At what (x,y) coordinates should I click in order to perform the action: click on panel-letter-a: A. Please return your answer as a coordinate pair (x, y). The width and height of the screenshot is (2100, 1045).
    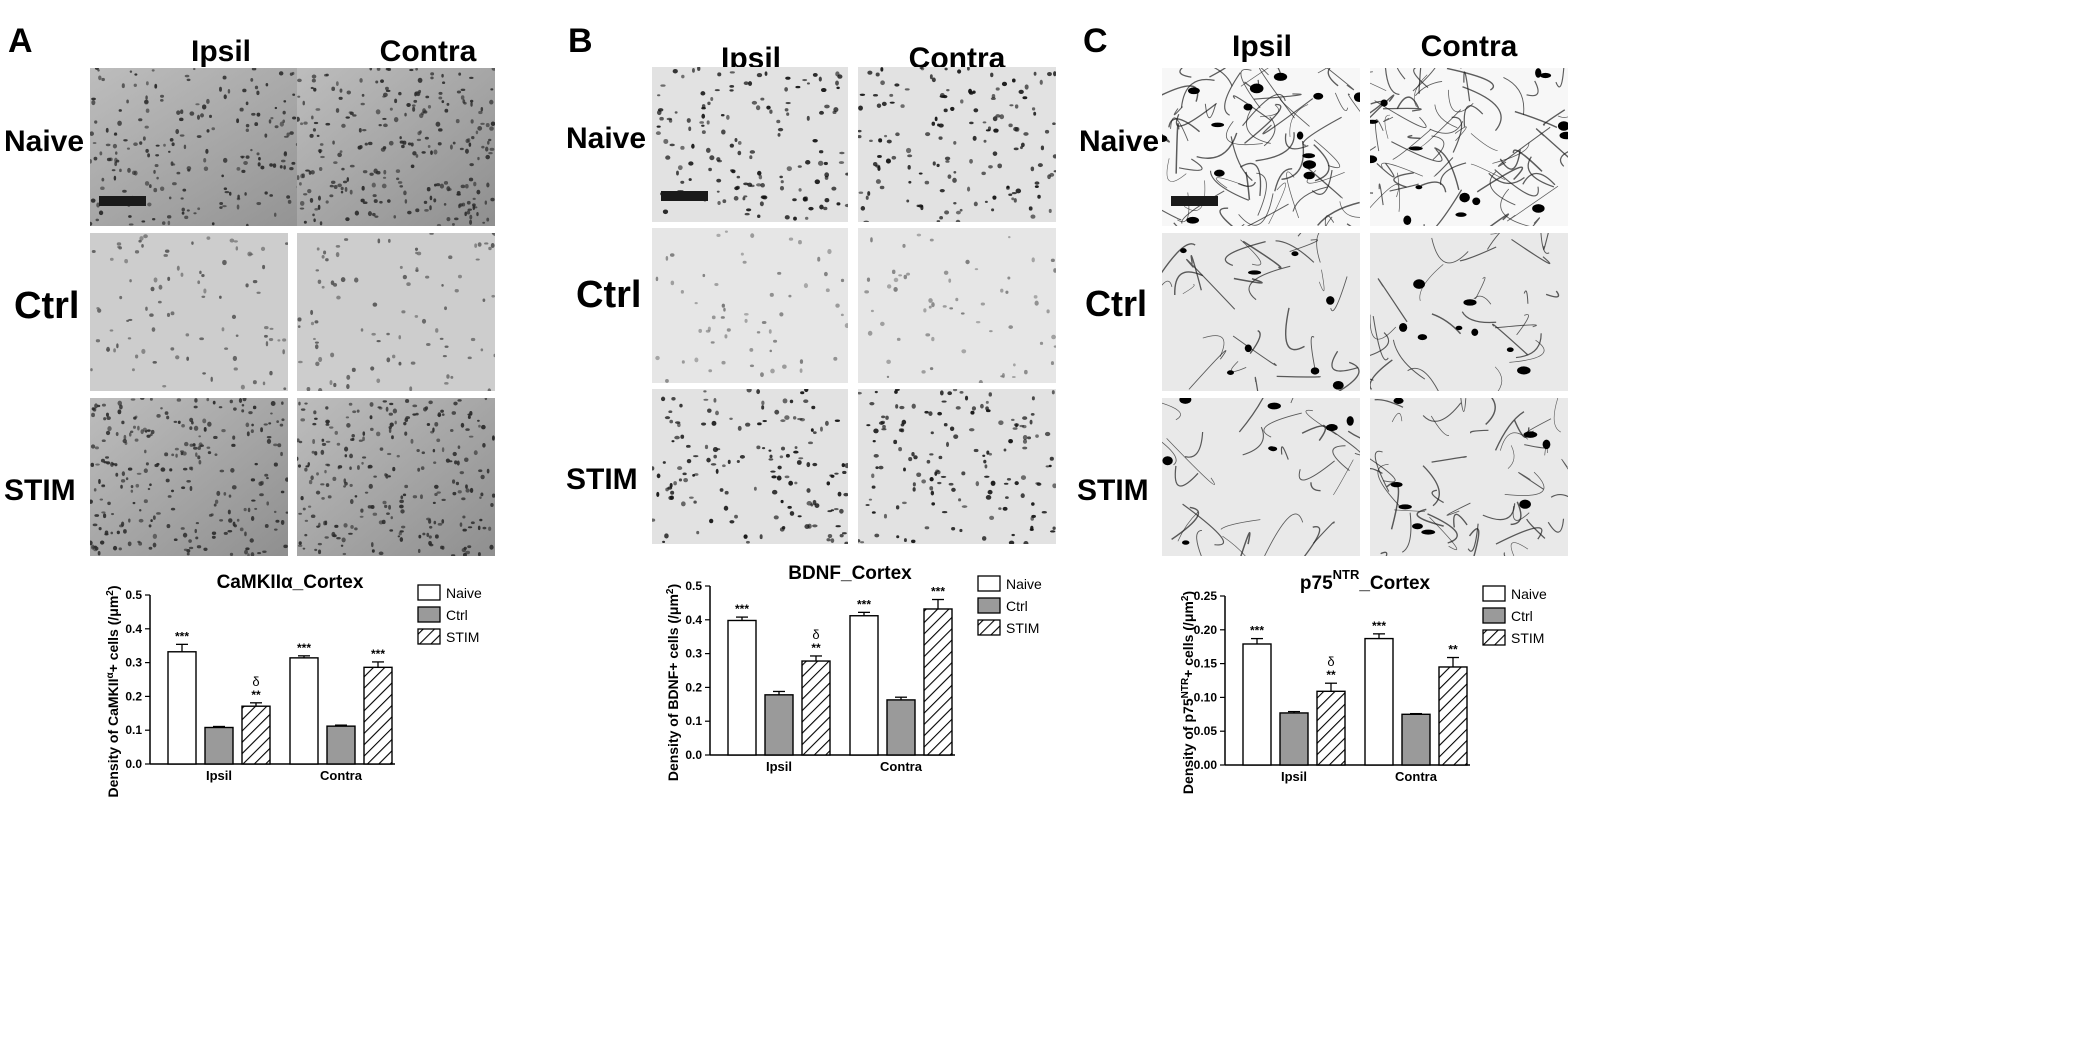
    Looking at the image, I should click on (20, 41).